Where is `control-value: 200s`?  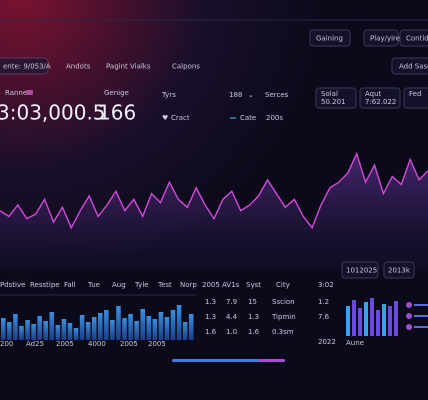
control-value: 200s is located at coordinates (274, 118).